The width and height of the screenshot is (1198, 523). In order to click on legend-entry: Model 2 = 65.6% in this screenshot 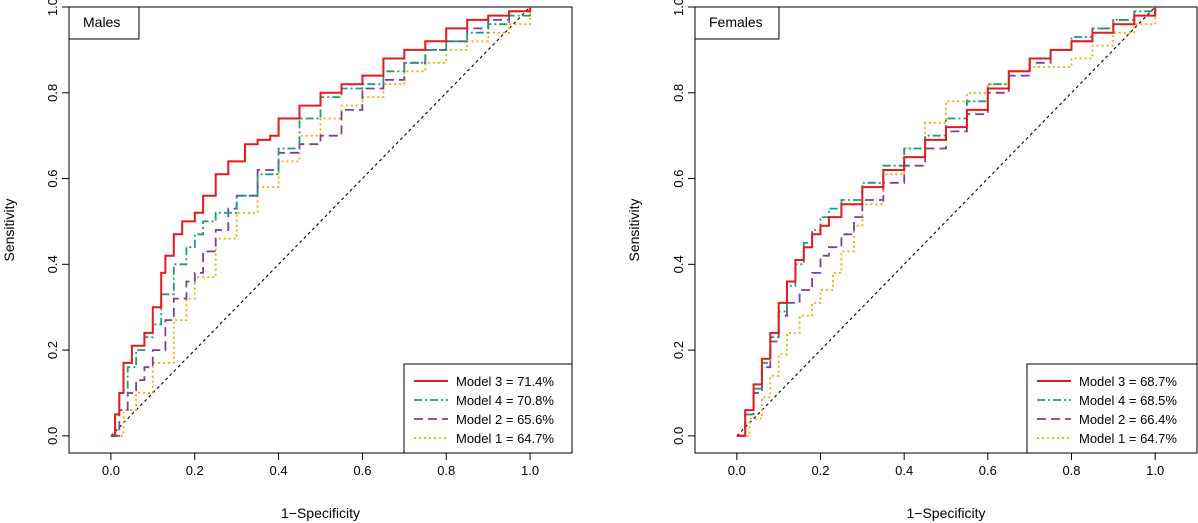, I will do `click(505, 419)`.